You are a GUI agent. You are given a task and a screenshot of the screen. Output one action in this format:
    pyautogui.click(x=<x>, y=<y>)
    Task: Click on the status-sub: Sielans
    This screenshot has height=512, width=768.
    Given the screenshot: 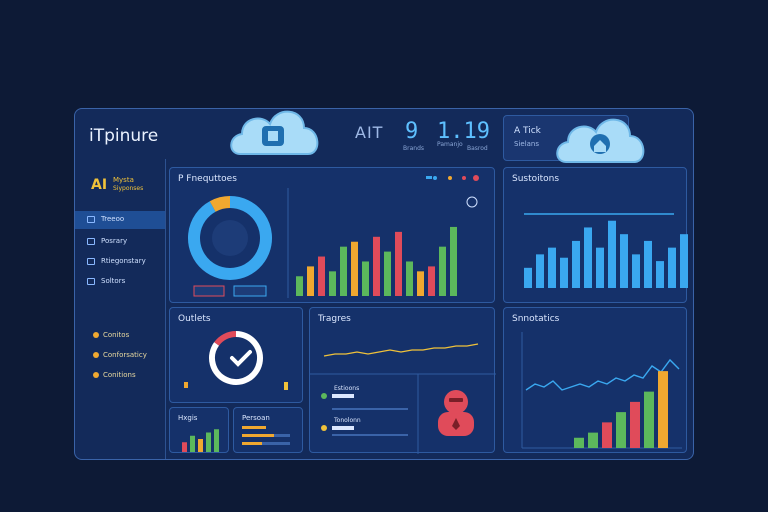 What is the action you would take?
    pyautogui.click(x=527, y=144)
    